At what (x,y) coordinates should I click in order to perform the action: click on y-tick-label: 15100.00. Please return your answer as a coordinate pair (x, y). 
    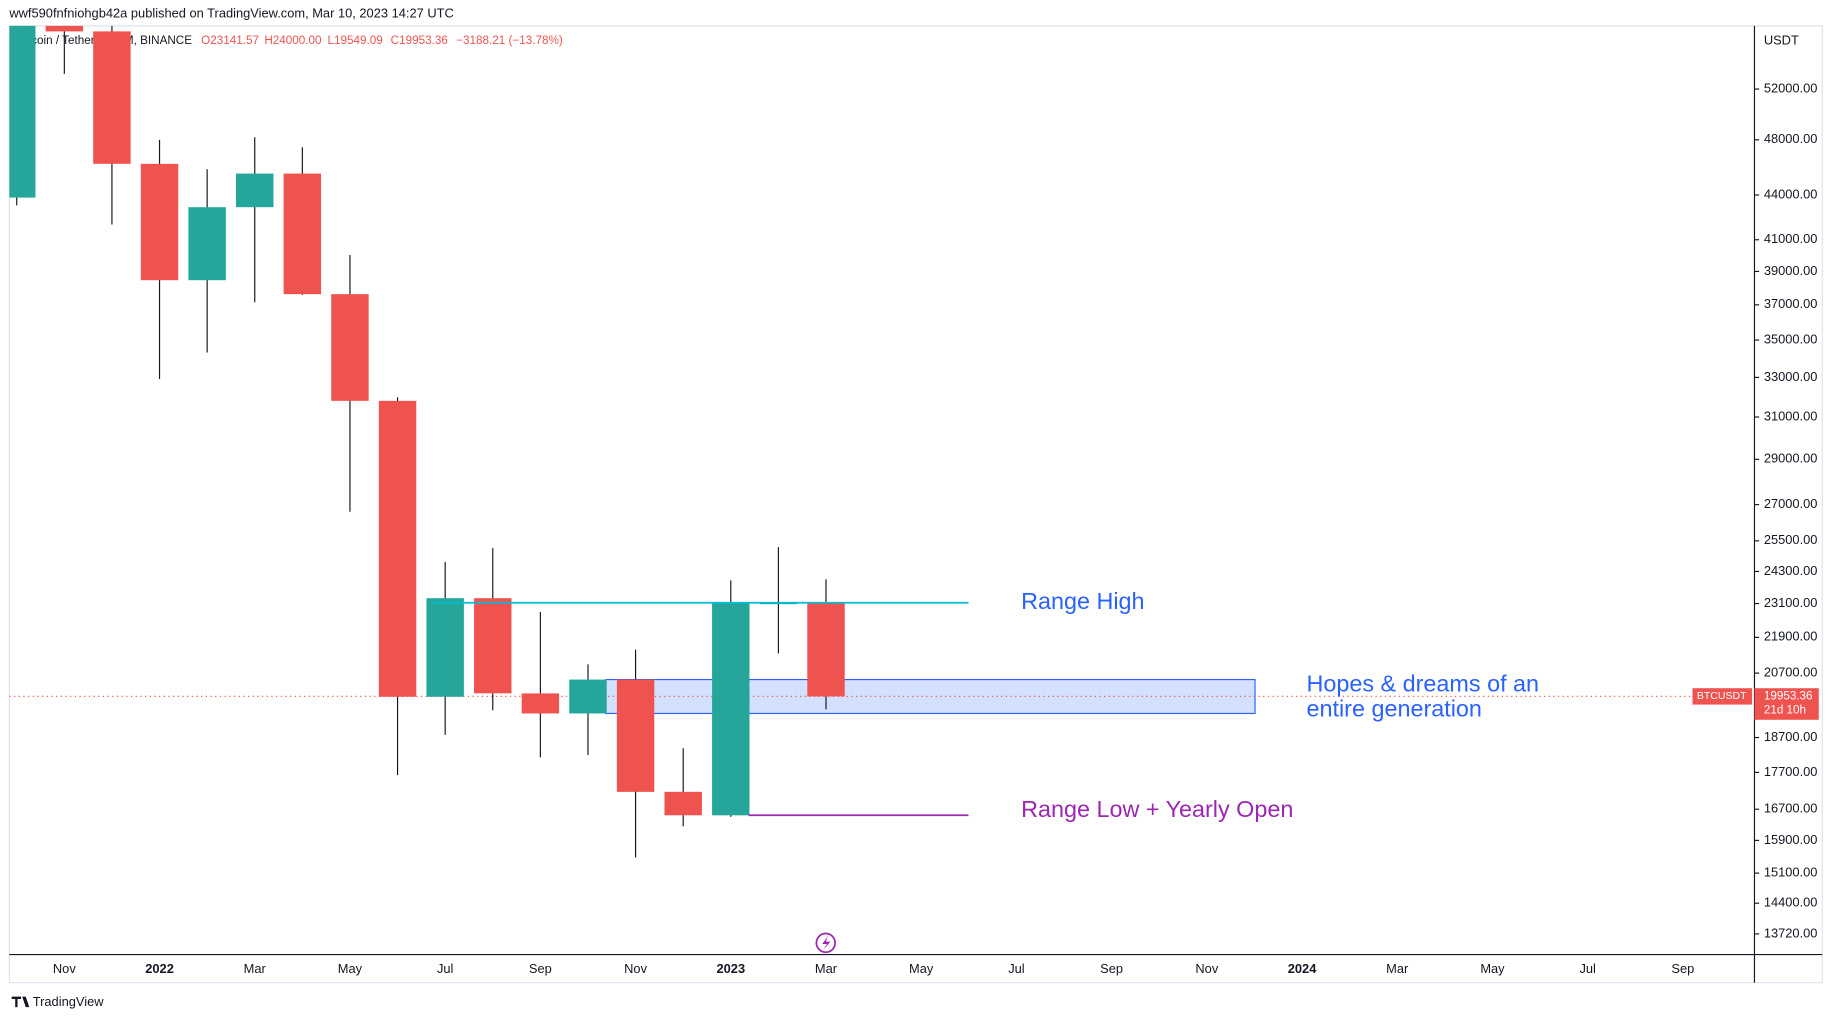
    Looking at the image, I should click on (1791, 872).